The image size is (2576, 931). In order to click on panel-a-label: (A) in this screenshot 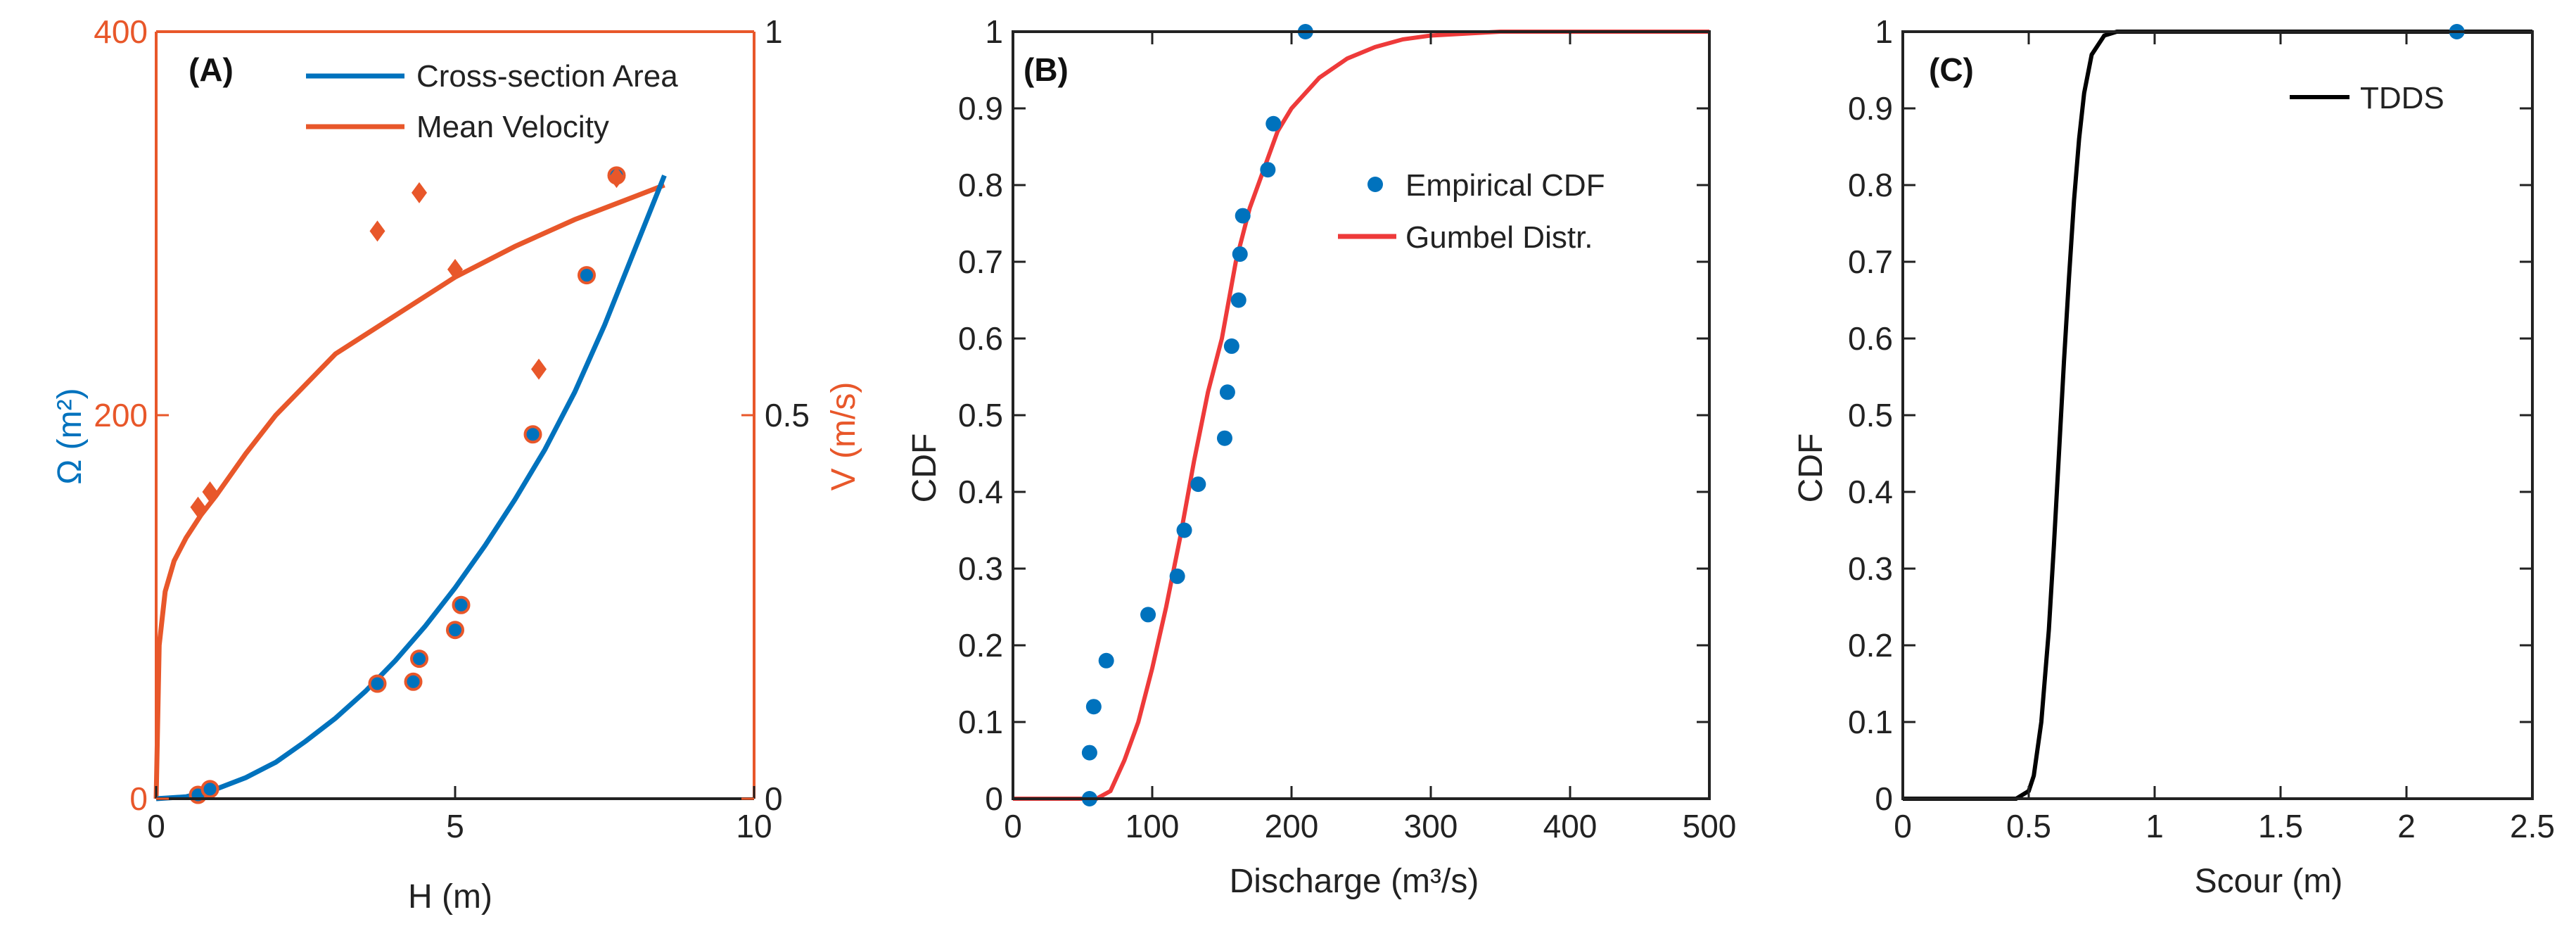, I will do `click(211, 69)`.